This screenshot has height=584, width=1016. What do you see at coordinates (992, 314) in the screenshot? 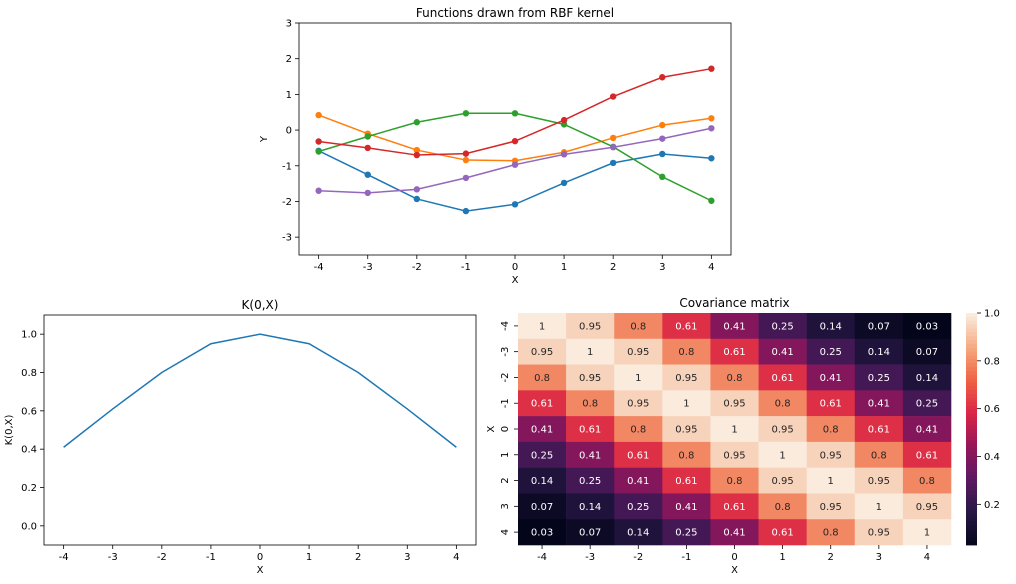
I see `colorbar-tick-label: 1.0` at bounding box center [992, 314].